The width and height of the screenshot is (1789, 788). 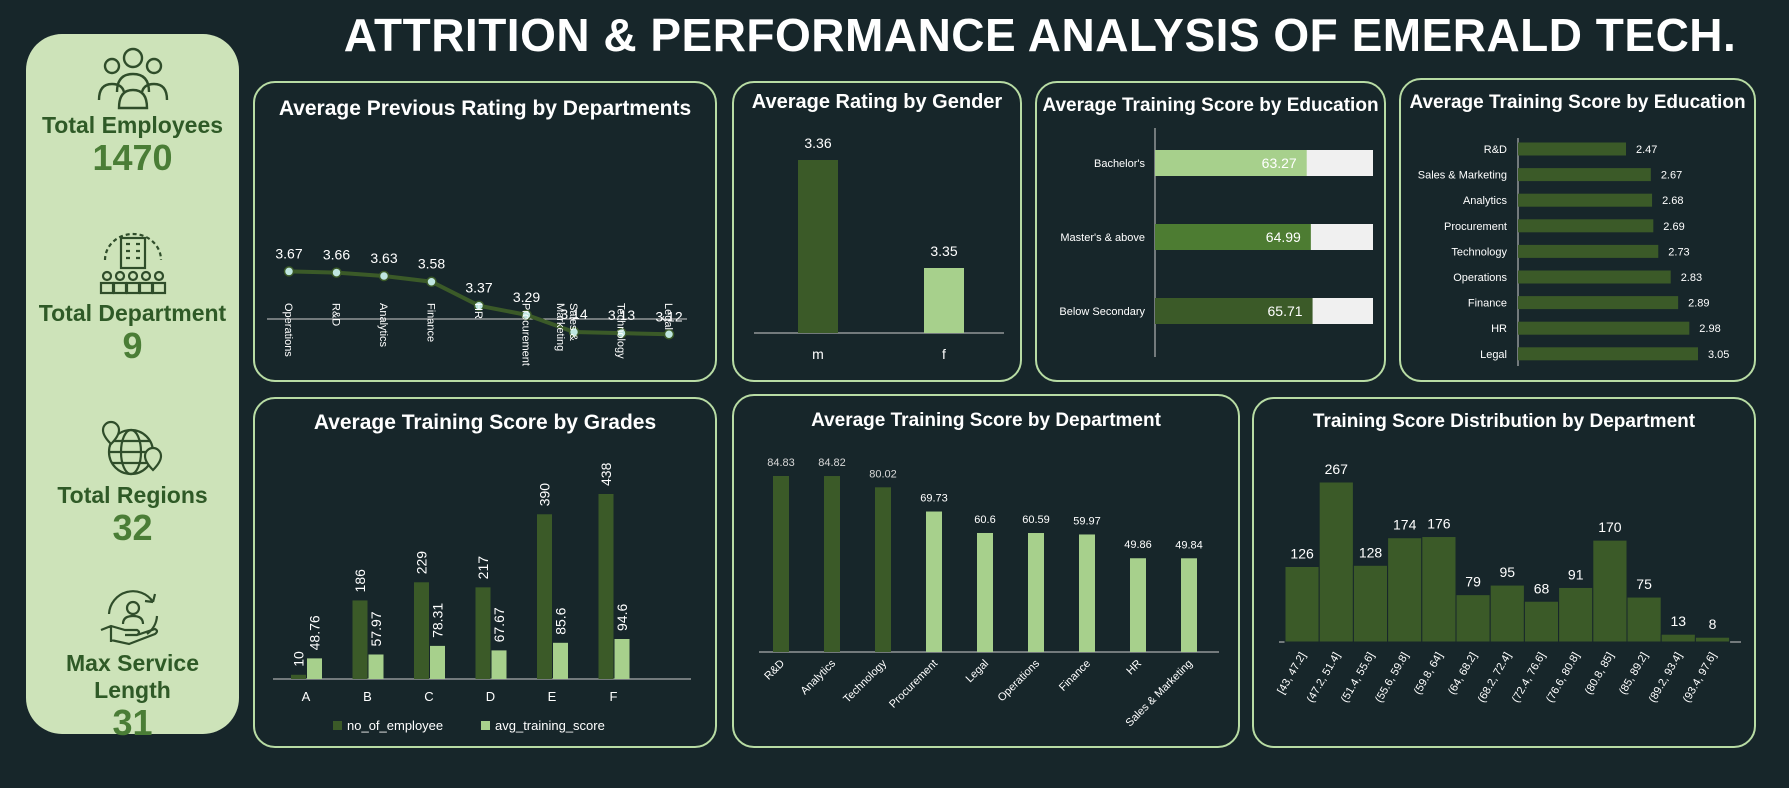 What do you see at coordinates (431, 322) in the screenshot?
I see `tick-label: Finance` at bounding box center [431, 322].